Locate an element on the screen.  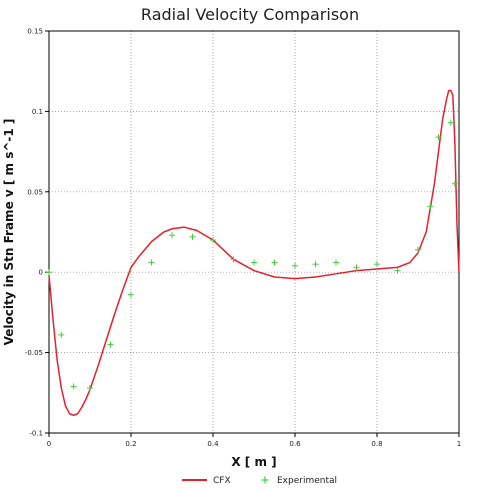
y-tick-label: 0.05 is located at coordinates (35, 192).